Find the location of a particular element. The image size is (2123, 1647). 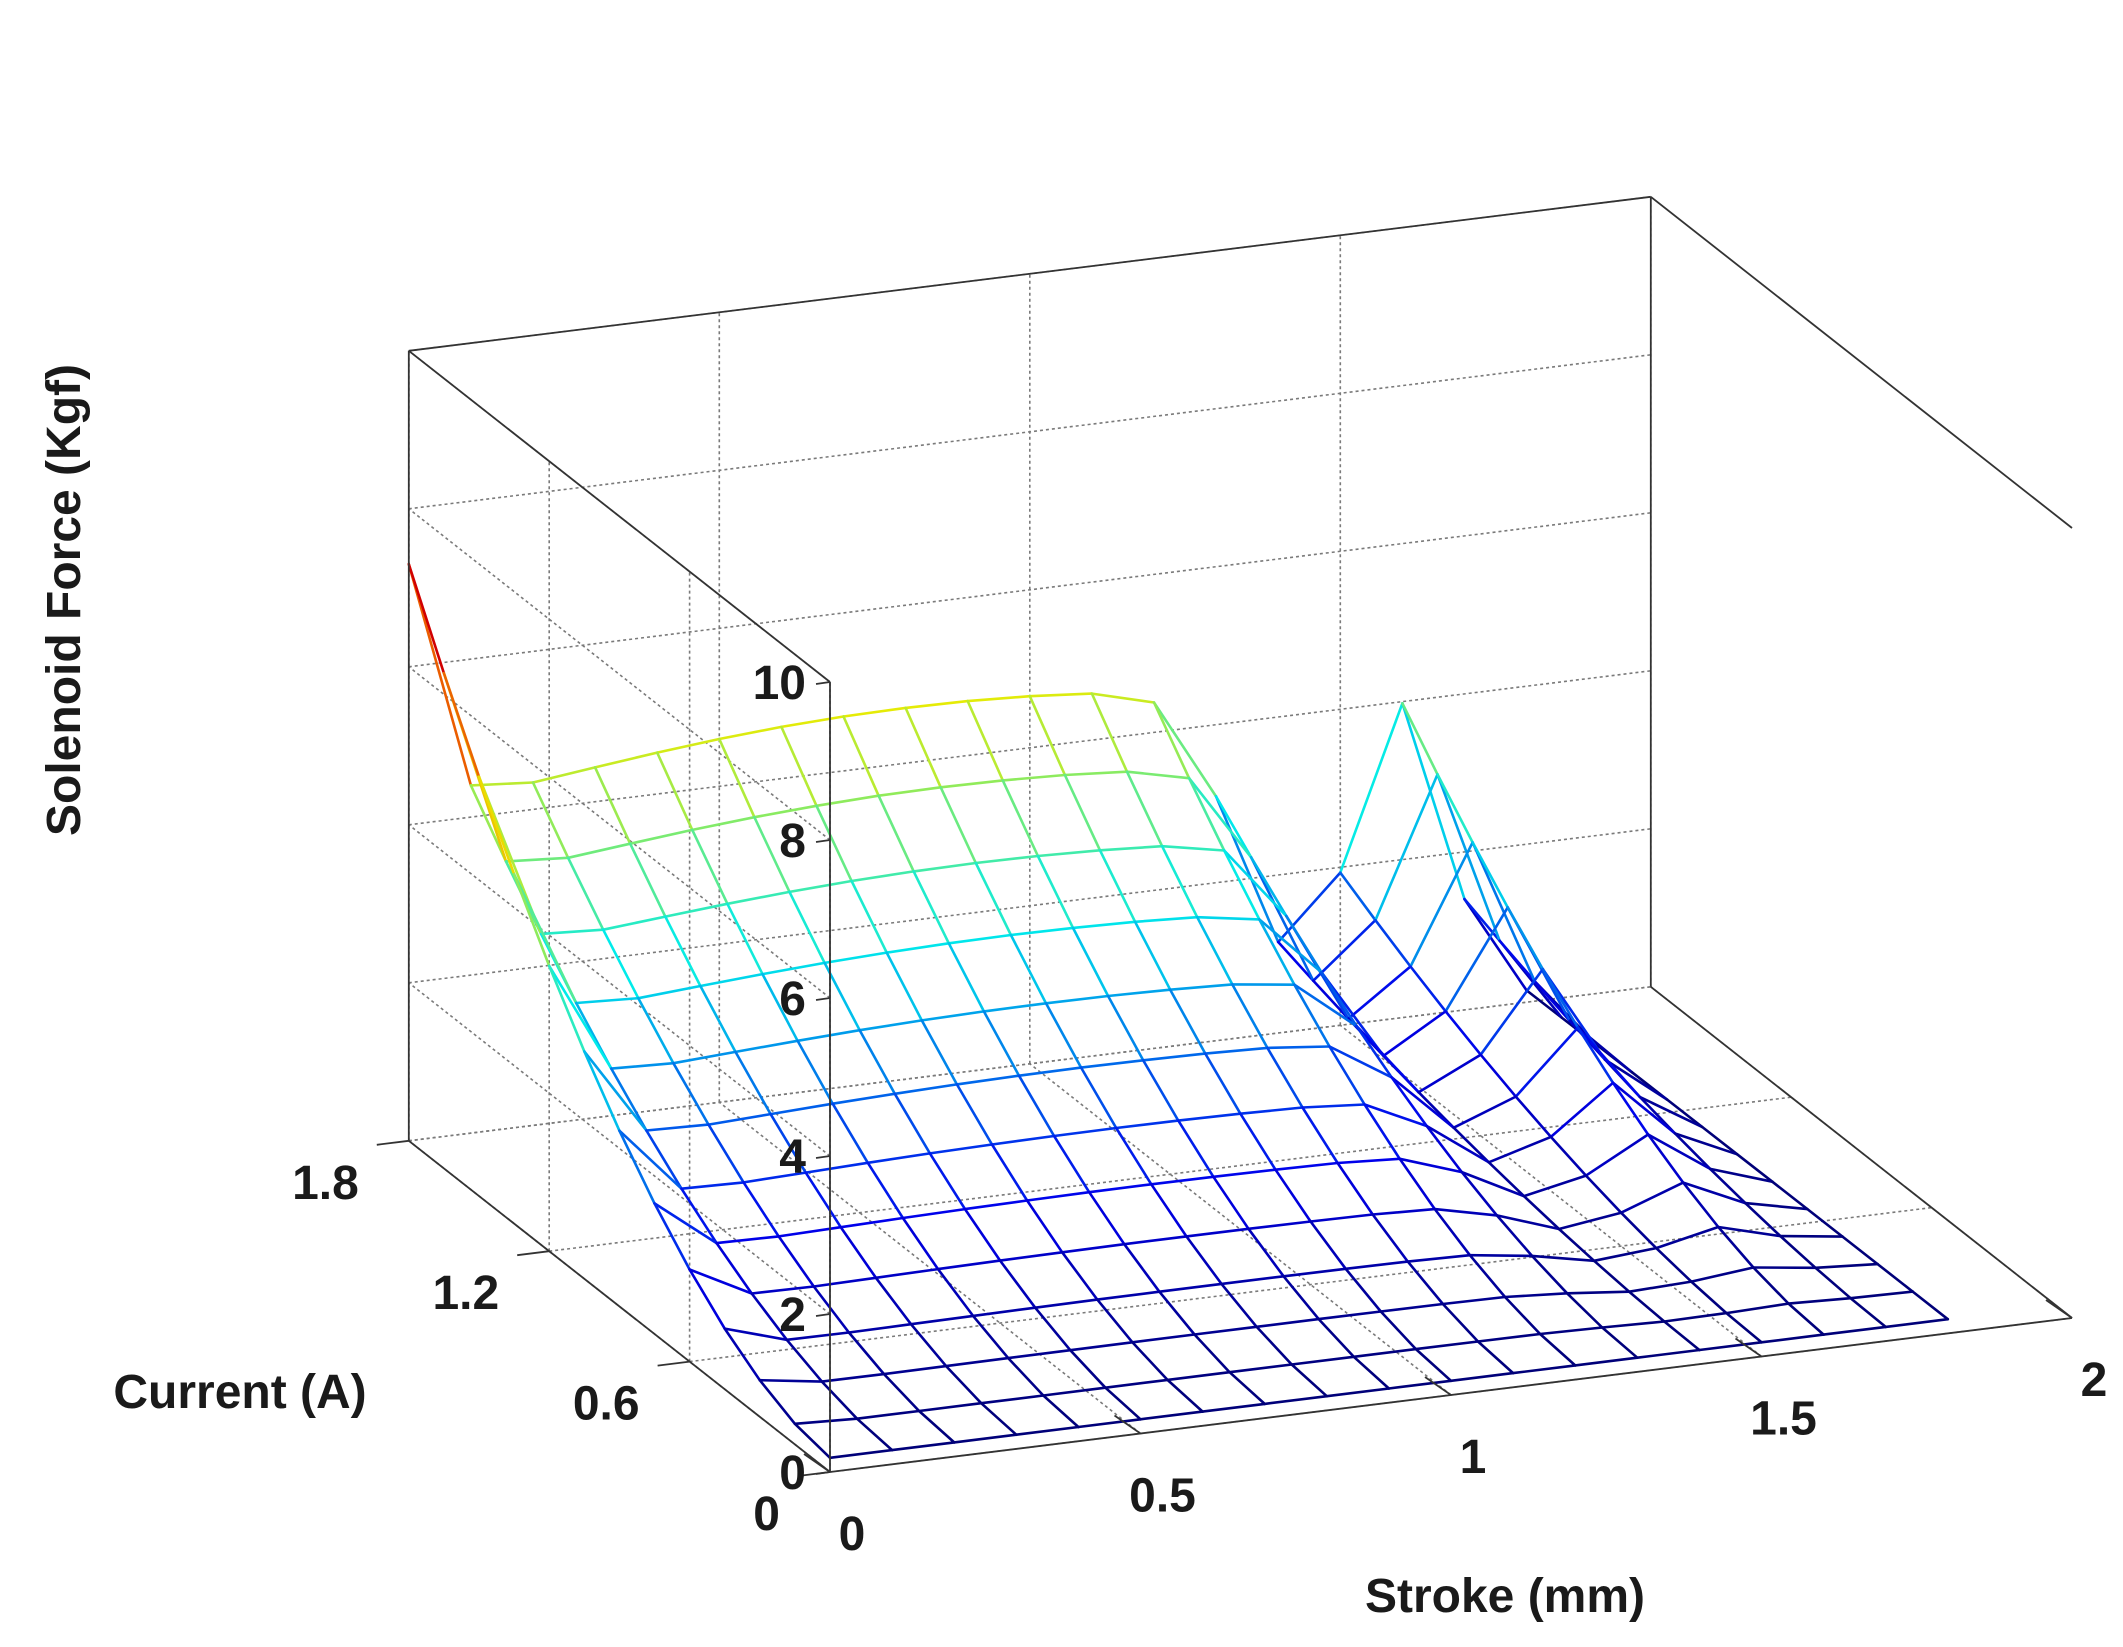

grid-line-floor-stroke is located at coordinates (1550, 1191).